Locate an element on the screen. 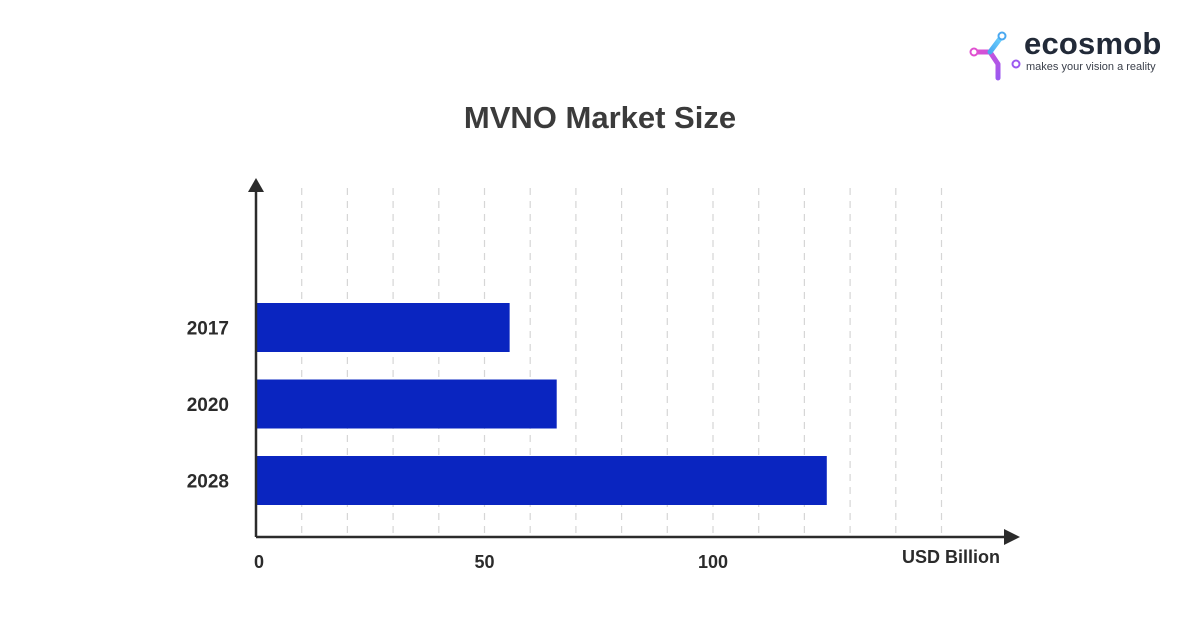 The image size is (1200, 630). x-tick-label-0: 0 is located at coordinates (259, 562).